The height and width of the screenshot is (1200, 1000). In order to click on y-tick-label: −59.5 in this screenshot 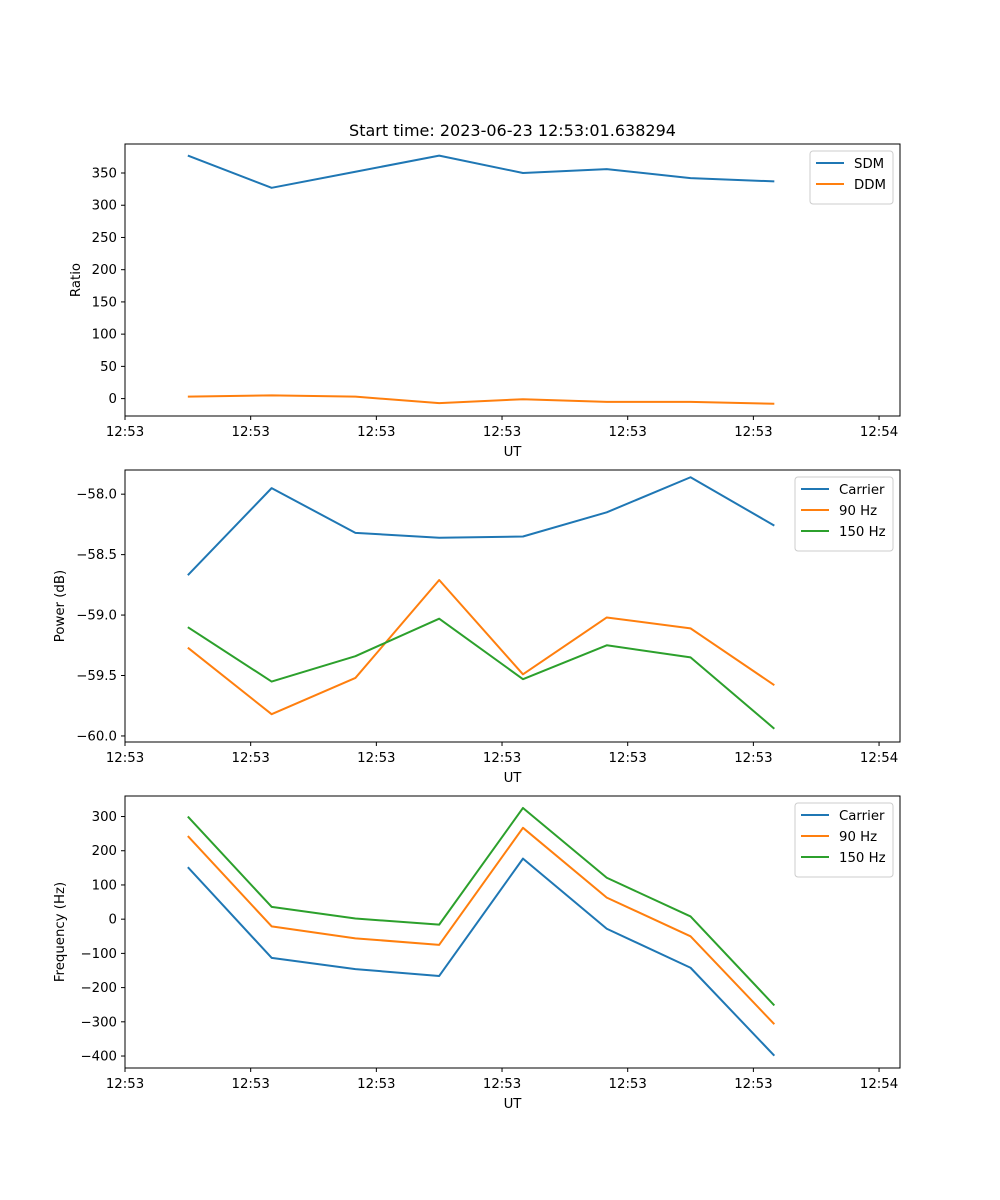, I will do `click(96, 676)`.